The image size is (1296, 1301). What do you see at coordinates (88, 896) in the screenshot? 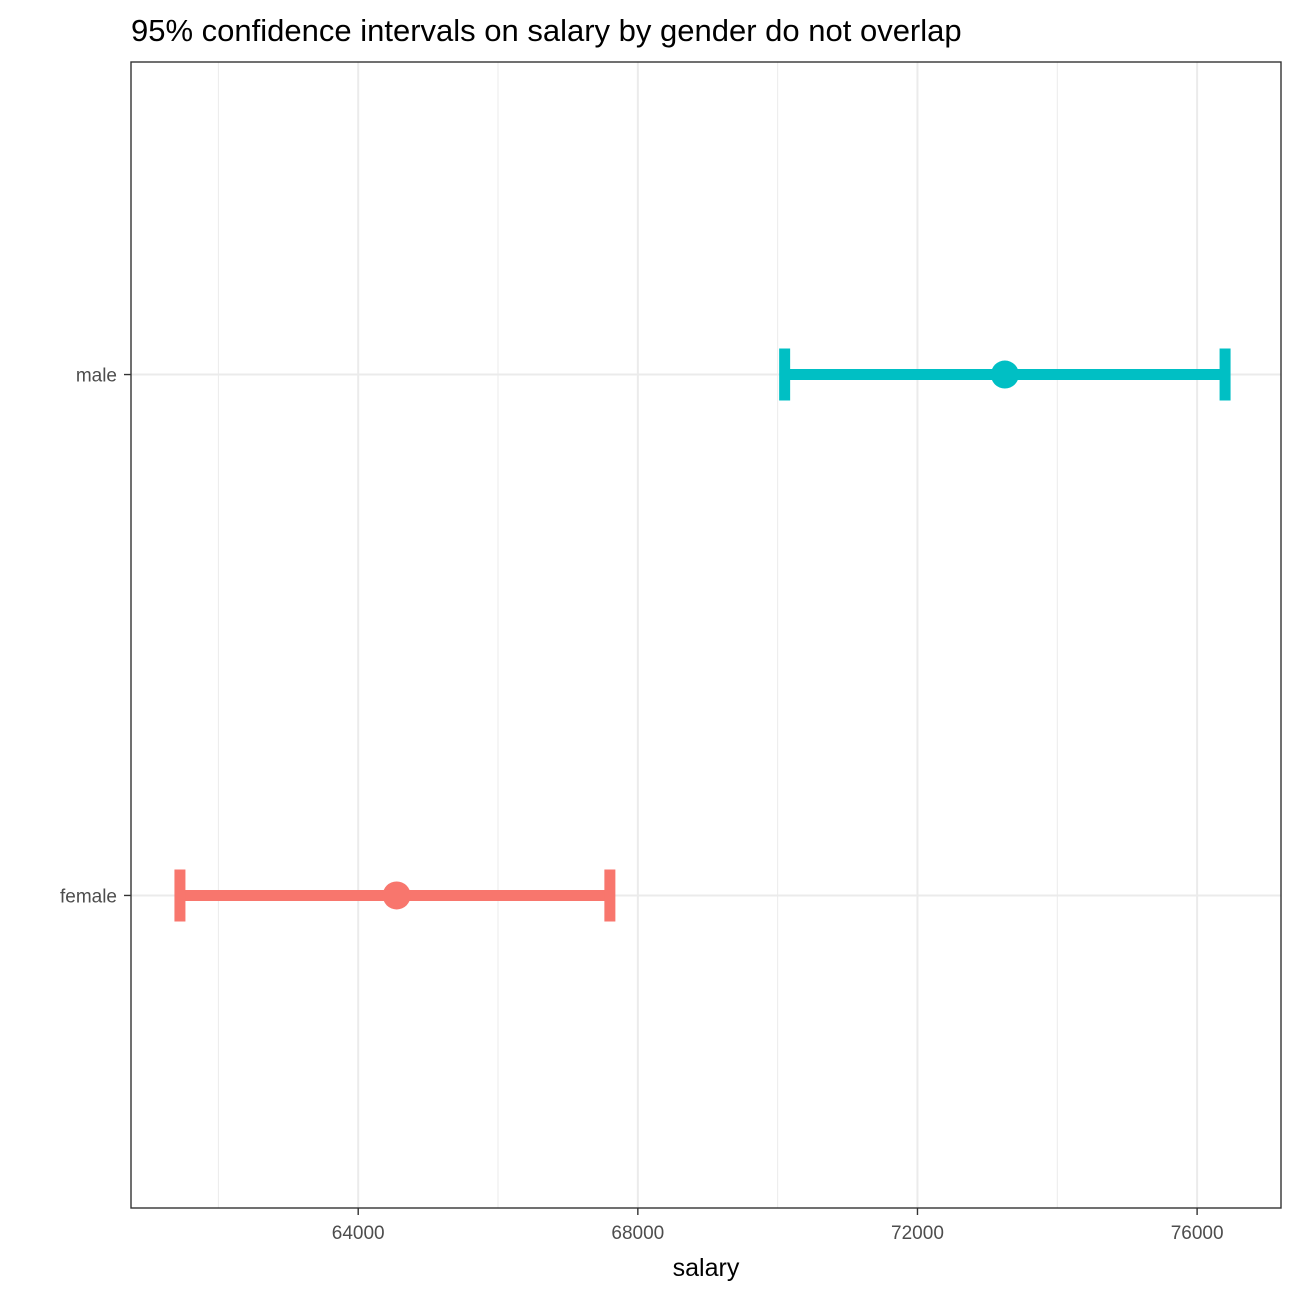
I see `y-tick-label: female` at bounding box center [88, 896].